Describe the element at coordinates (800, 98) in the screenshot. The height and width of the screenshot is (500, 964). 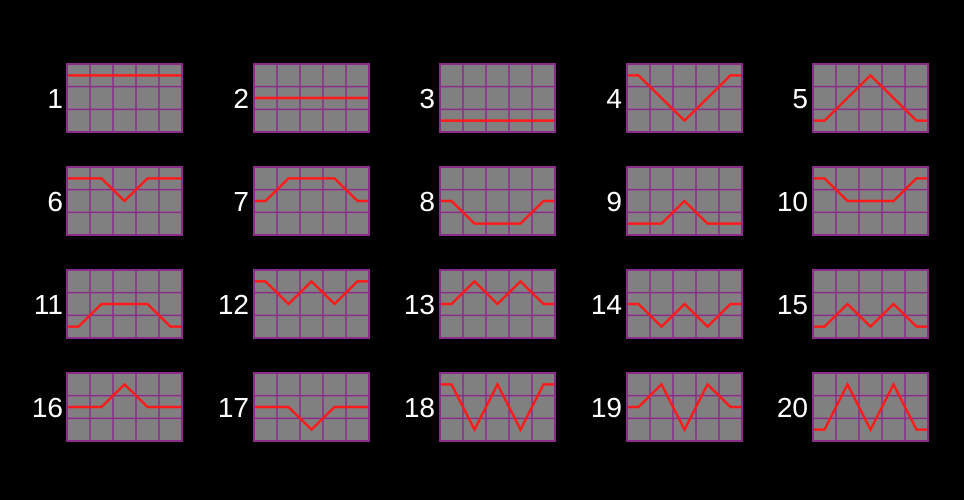
I see `payline-number: 5` at that location.